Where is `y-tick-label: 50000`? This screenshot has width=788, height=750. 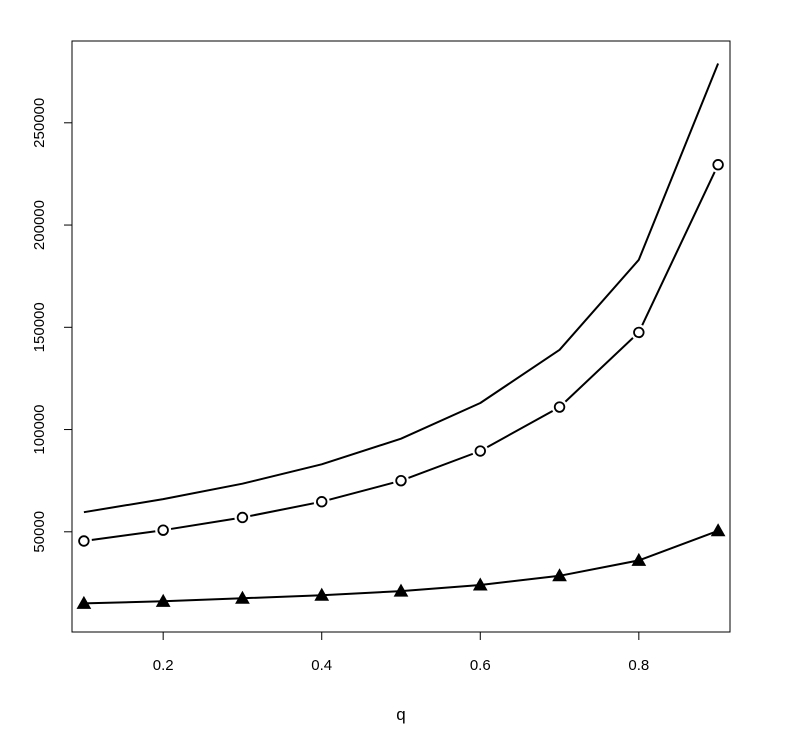 y-tick-label: 50000 is located at coordinates (39, 532).